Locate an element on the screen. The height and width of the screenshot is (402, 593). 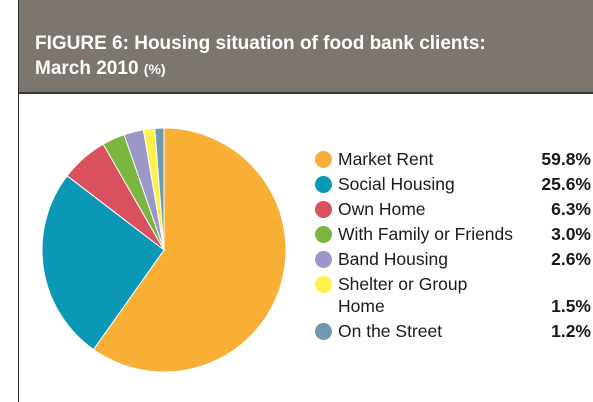
title-line-2: March 2010 is located at coordinates (87, 68).